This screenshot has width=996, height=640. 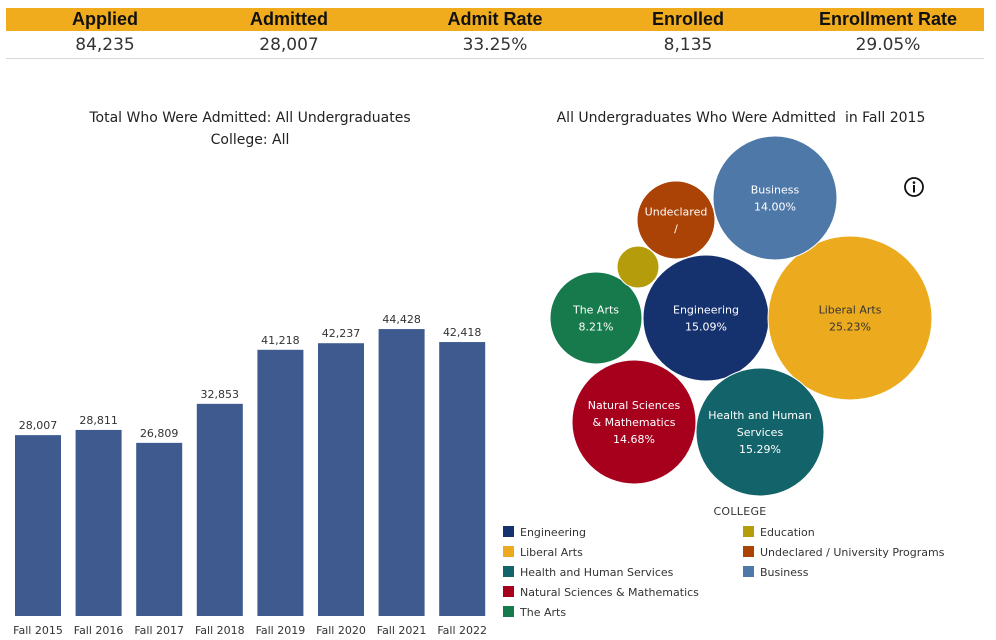 I want to click on bar-fall-2019, so click(x=280, y=482).